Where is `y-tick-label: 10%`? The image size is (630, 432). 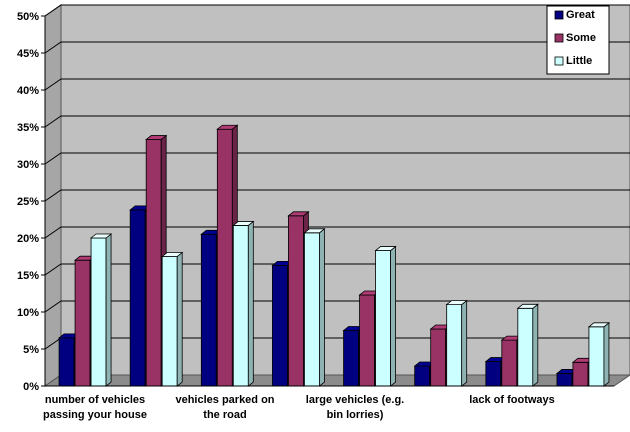
y-tick-label: 10% is located at coordinates (28, 313).